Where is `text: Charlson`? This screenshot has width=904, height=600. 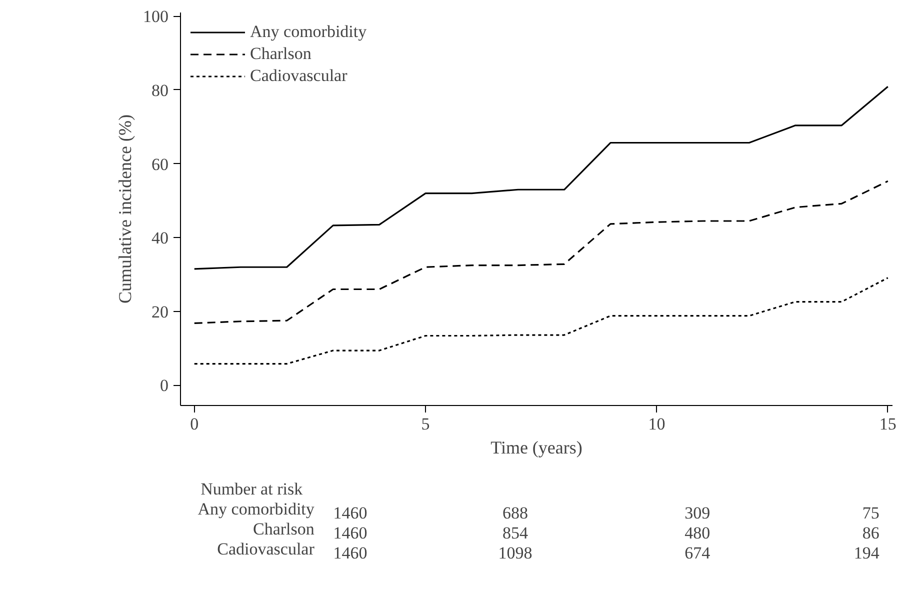
text: Charlson is located at coordinates (284, 529).